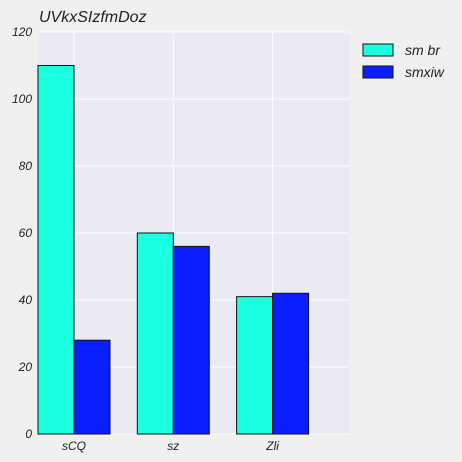  I want to click on bar-smxiw-sCQ, so click(92, 387).